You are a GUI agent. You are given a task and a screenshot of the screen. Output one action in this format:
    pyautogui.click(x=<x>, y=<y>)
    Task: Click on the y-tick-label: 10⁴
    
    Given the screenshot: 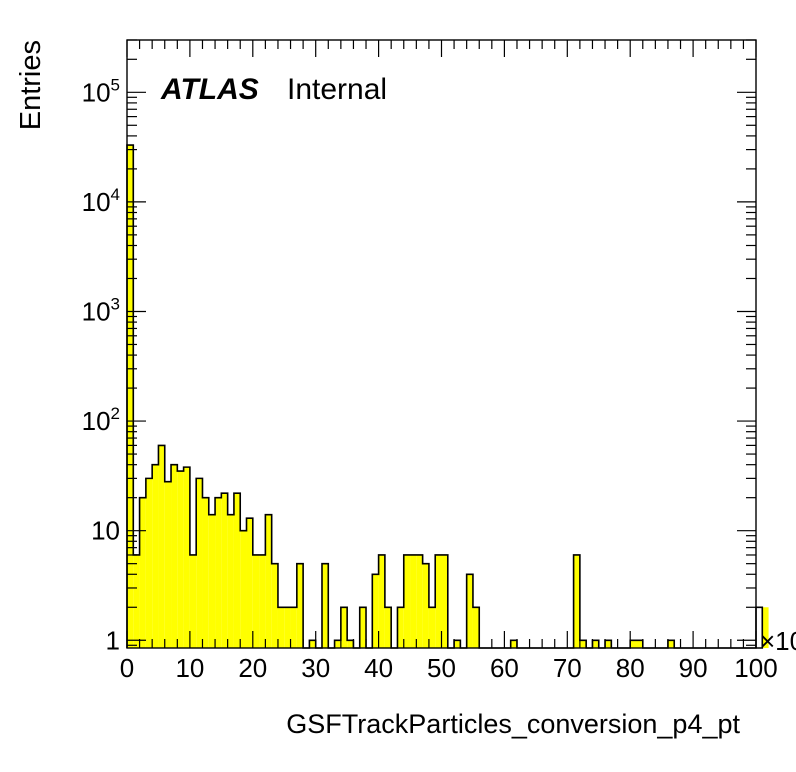 What is the action you would take?
    pyautogui.click(x=101, y=201)
    